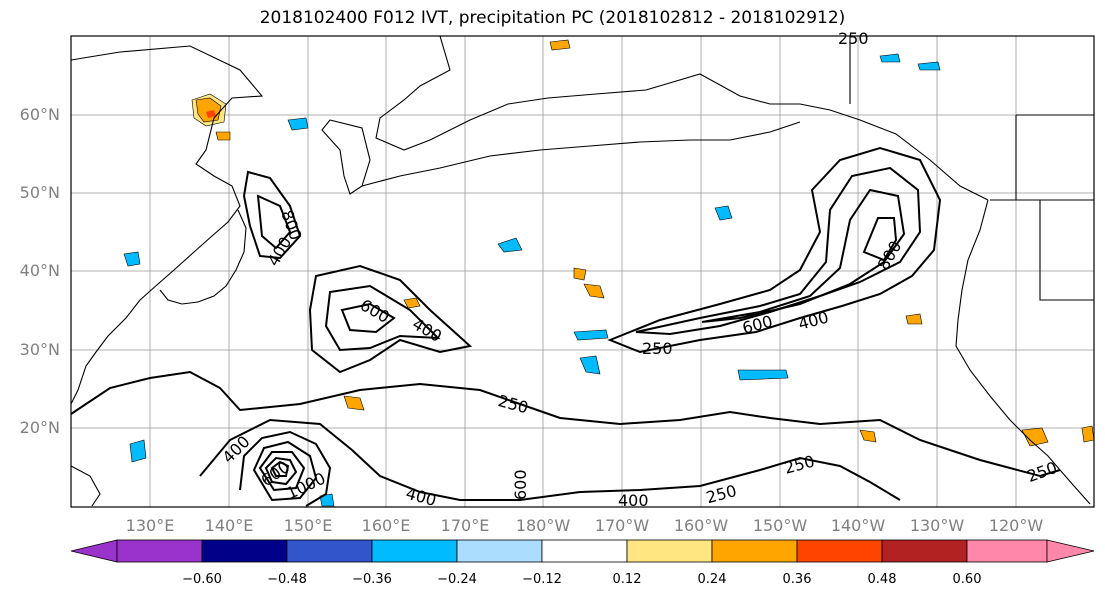 The width and height of the screenshot is (1105, 601). I want to click on lon-label: 160°E, so click(386, 525).